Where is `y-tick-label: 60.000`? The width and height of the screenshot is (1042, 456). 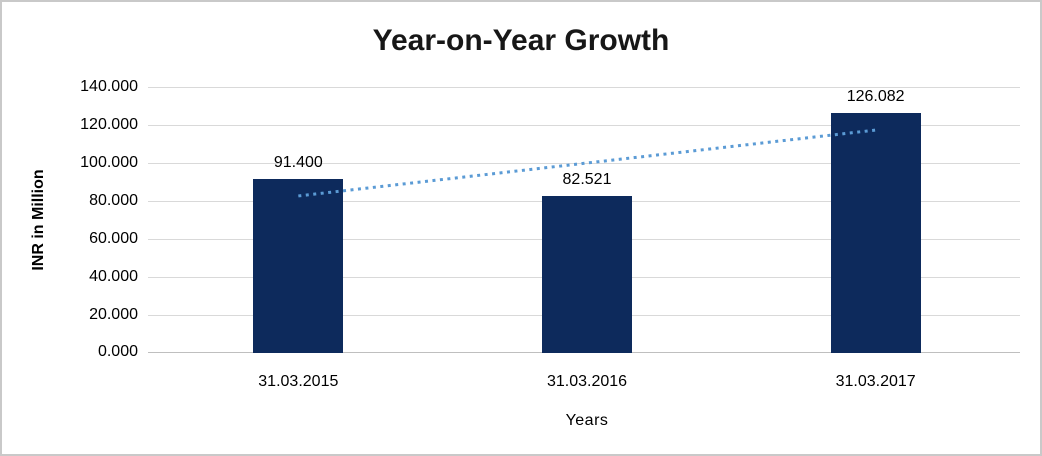
y-tick-label: 60.000 is located at coordinates (113, 238).